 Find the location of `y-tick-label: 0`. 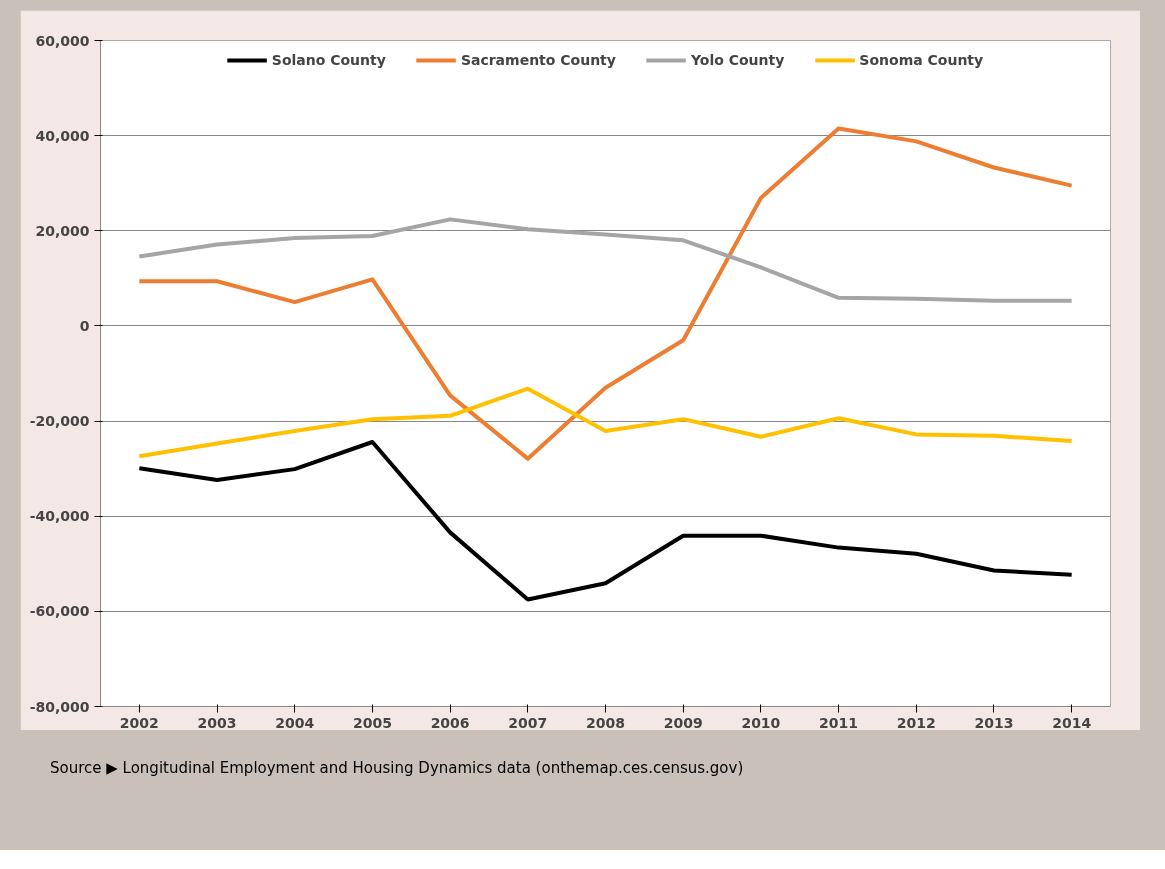

y-tick-label: 0 is located at coordinates (84, 325).